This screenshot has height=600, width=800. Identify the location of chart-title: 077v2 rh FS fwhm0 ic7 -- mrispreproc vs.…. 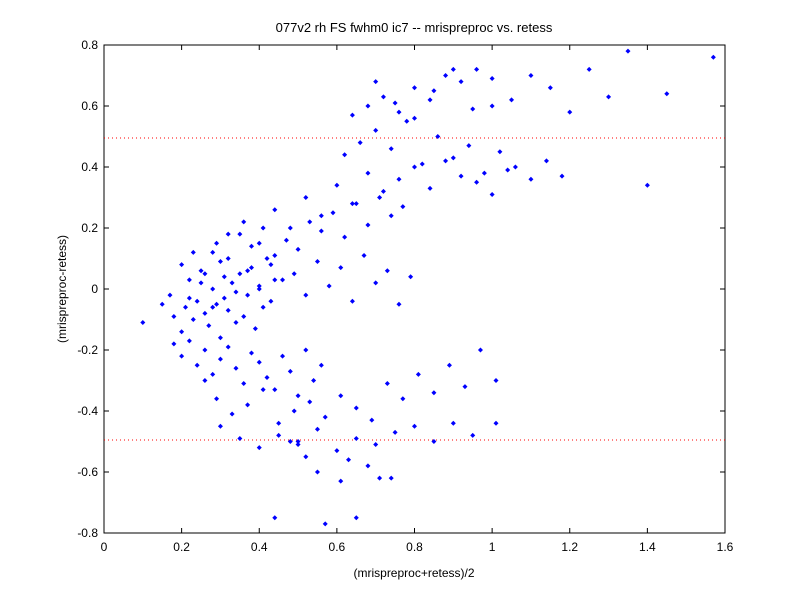
(414, 27).